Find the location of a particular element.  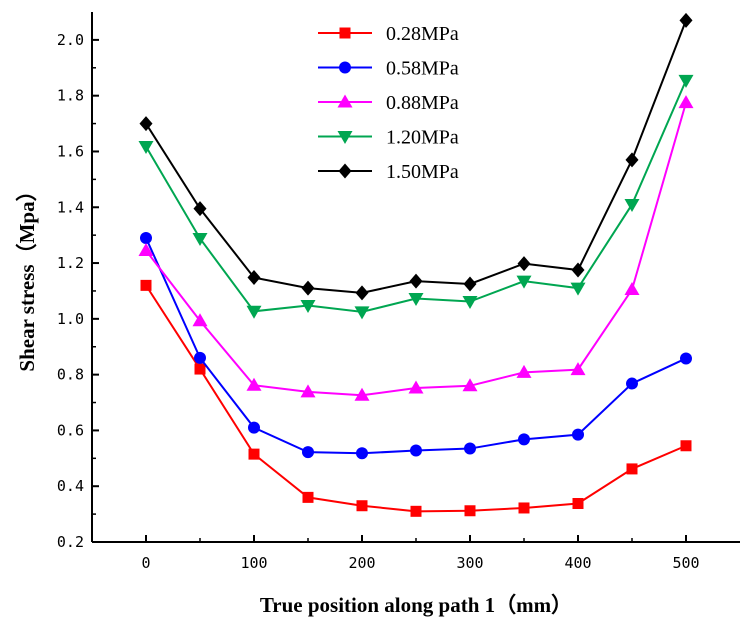

legend-label: 1.50MPa is located at coordinates (422, 172).